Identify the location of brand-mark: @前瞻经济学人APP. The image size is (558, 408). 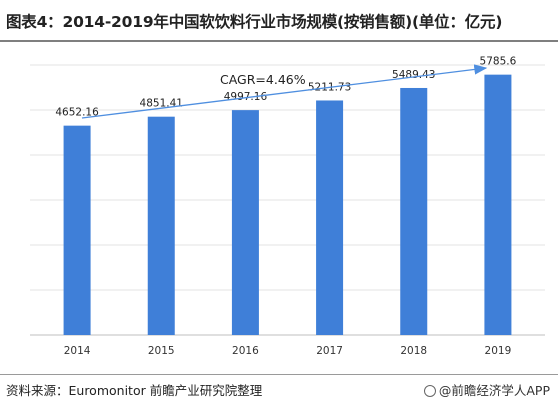
(486, 389).